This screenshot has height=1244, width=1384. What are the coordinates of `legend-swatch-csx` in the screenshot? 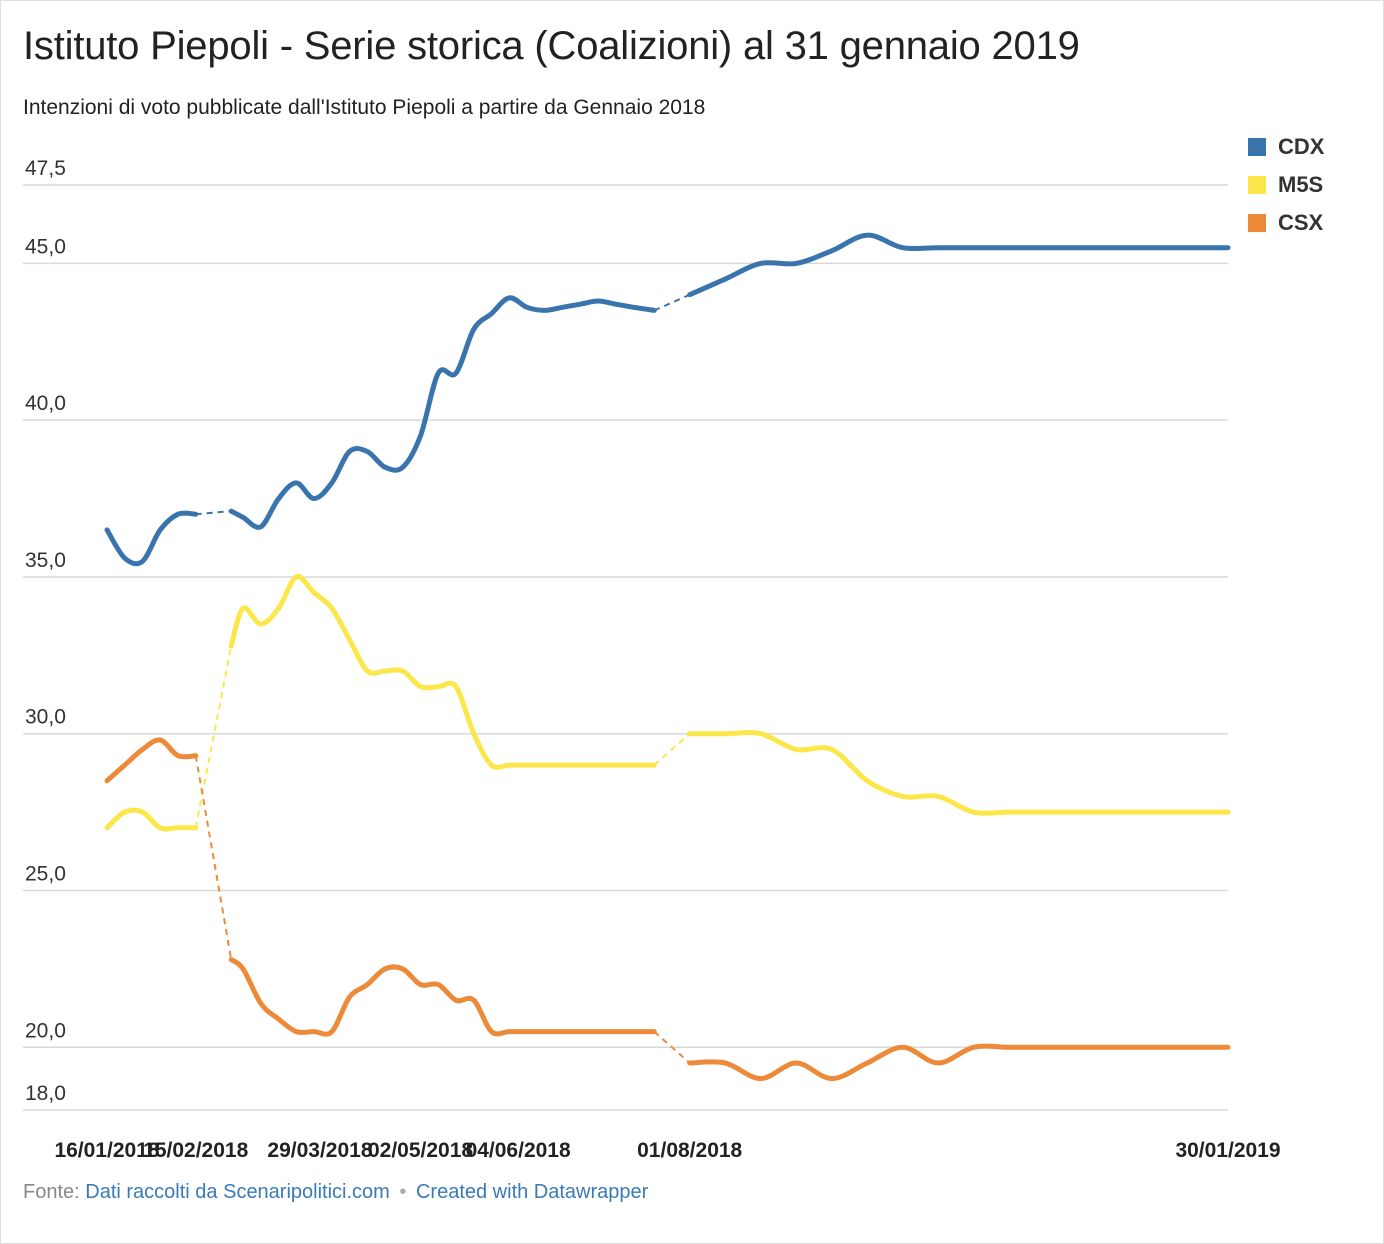 It's located at (1257, 223).